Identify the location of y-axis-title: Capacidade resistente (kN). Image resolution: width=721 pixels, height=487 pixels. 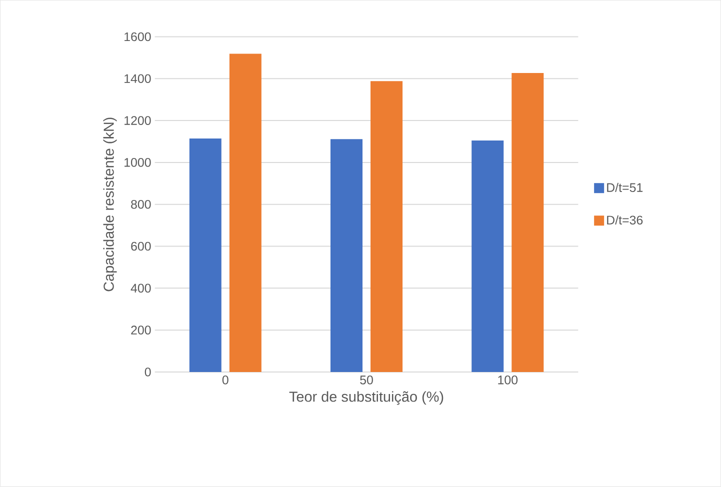
(110, 205).